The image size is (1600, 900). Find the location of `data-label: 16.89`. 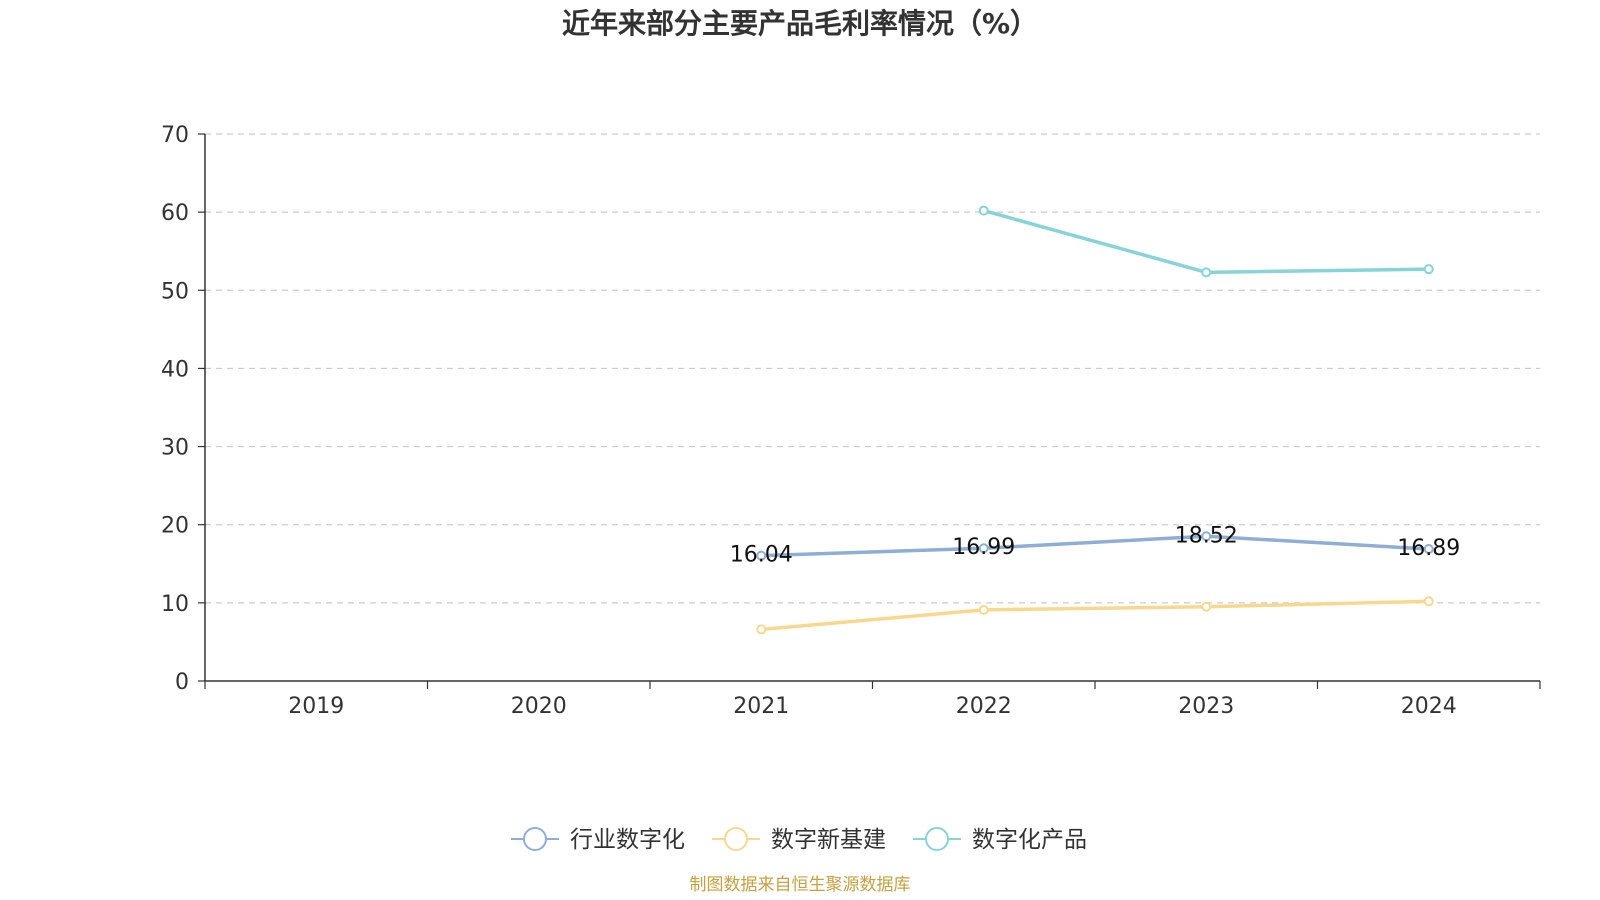

data-label: 16.89 is located at coordinates (1428, 548).